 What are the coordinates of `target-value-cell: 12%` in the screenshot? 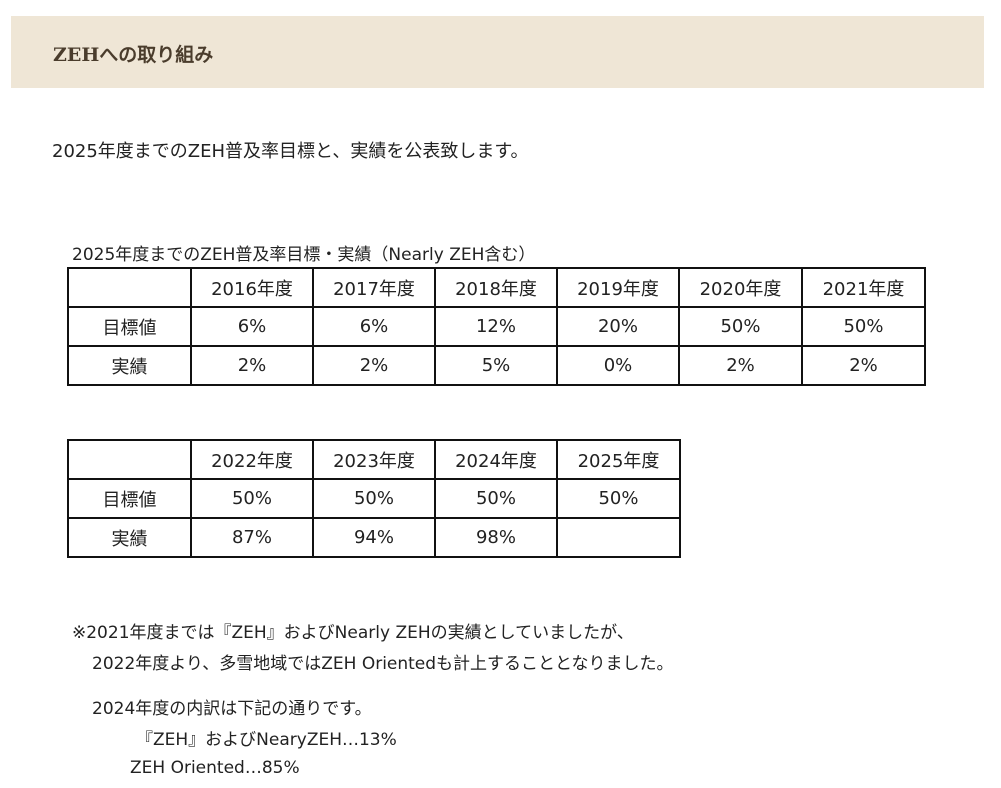 It's located at (496, 326).